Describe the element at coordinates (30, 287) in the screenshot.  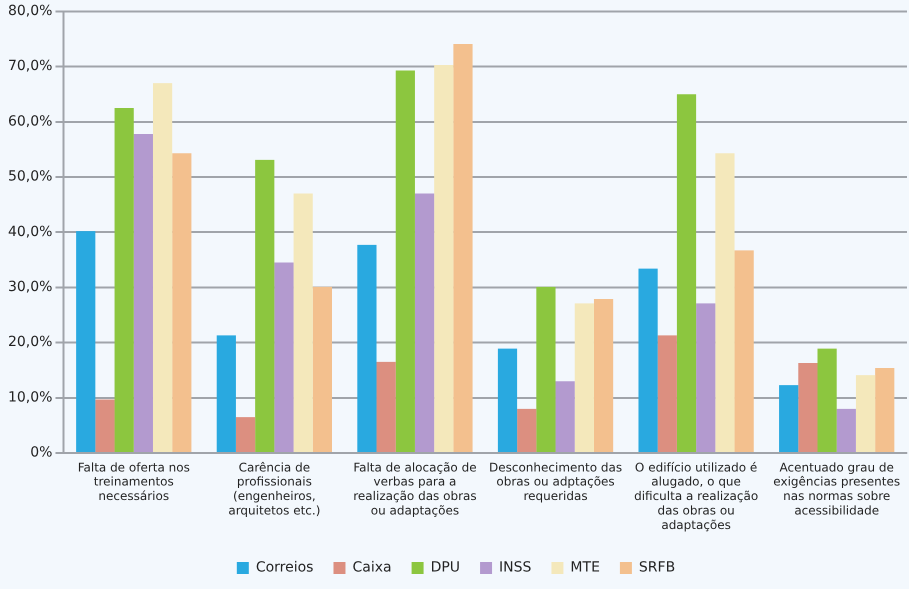
I see `y-tick-label: 30,0%` at that location.